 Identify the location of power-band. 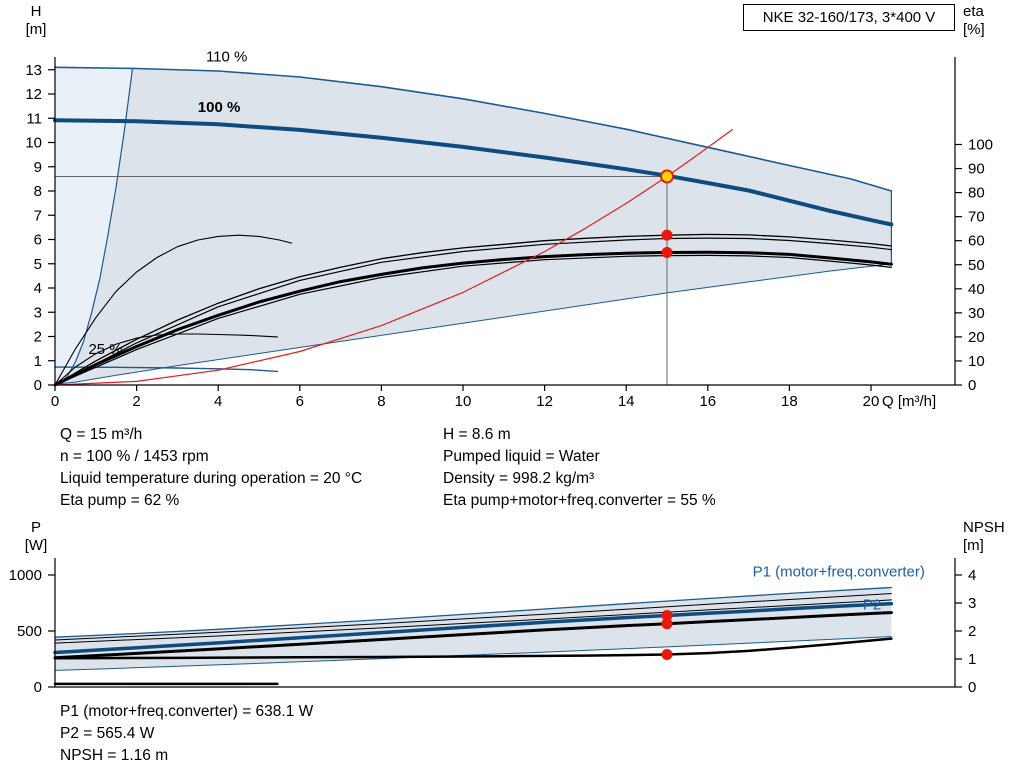
(473, 629).